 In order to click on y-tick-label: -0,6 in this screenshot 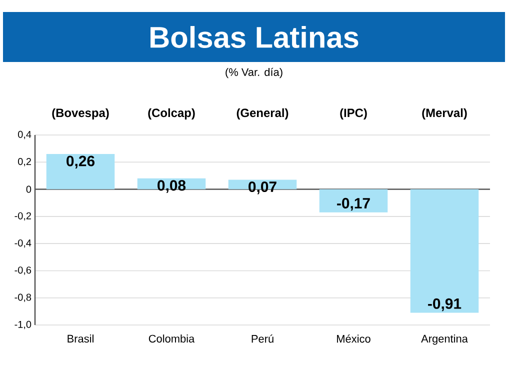, I will do `click(23, 270)`.